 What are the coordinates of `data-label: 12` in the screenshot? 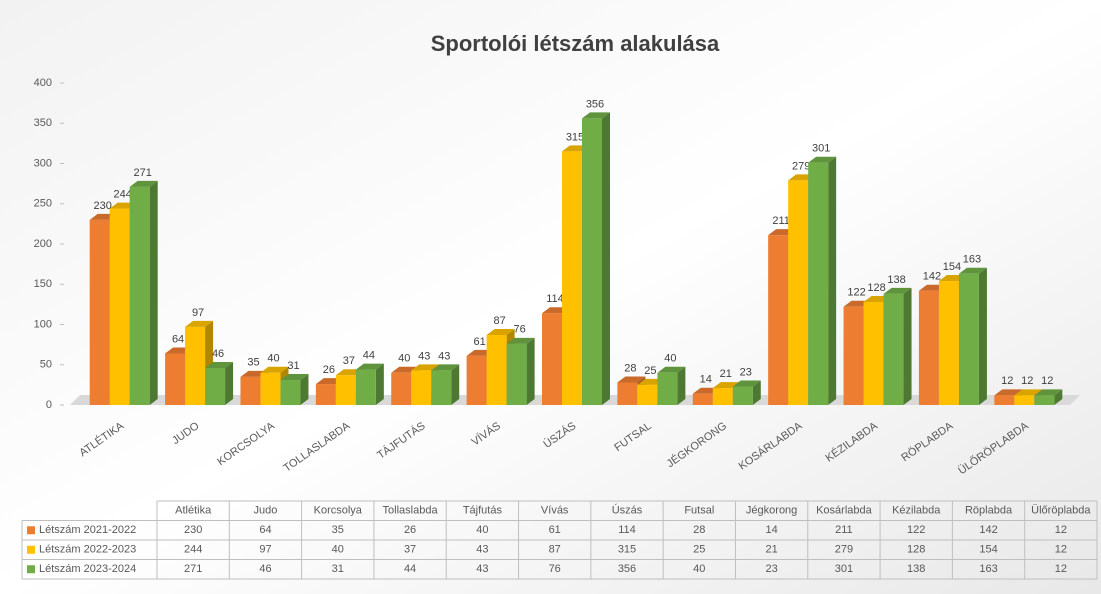 It's located at (1007, 381).